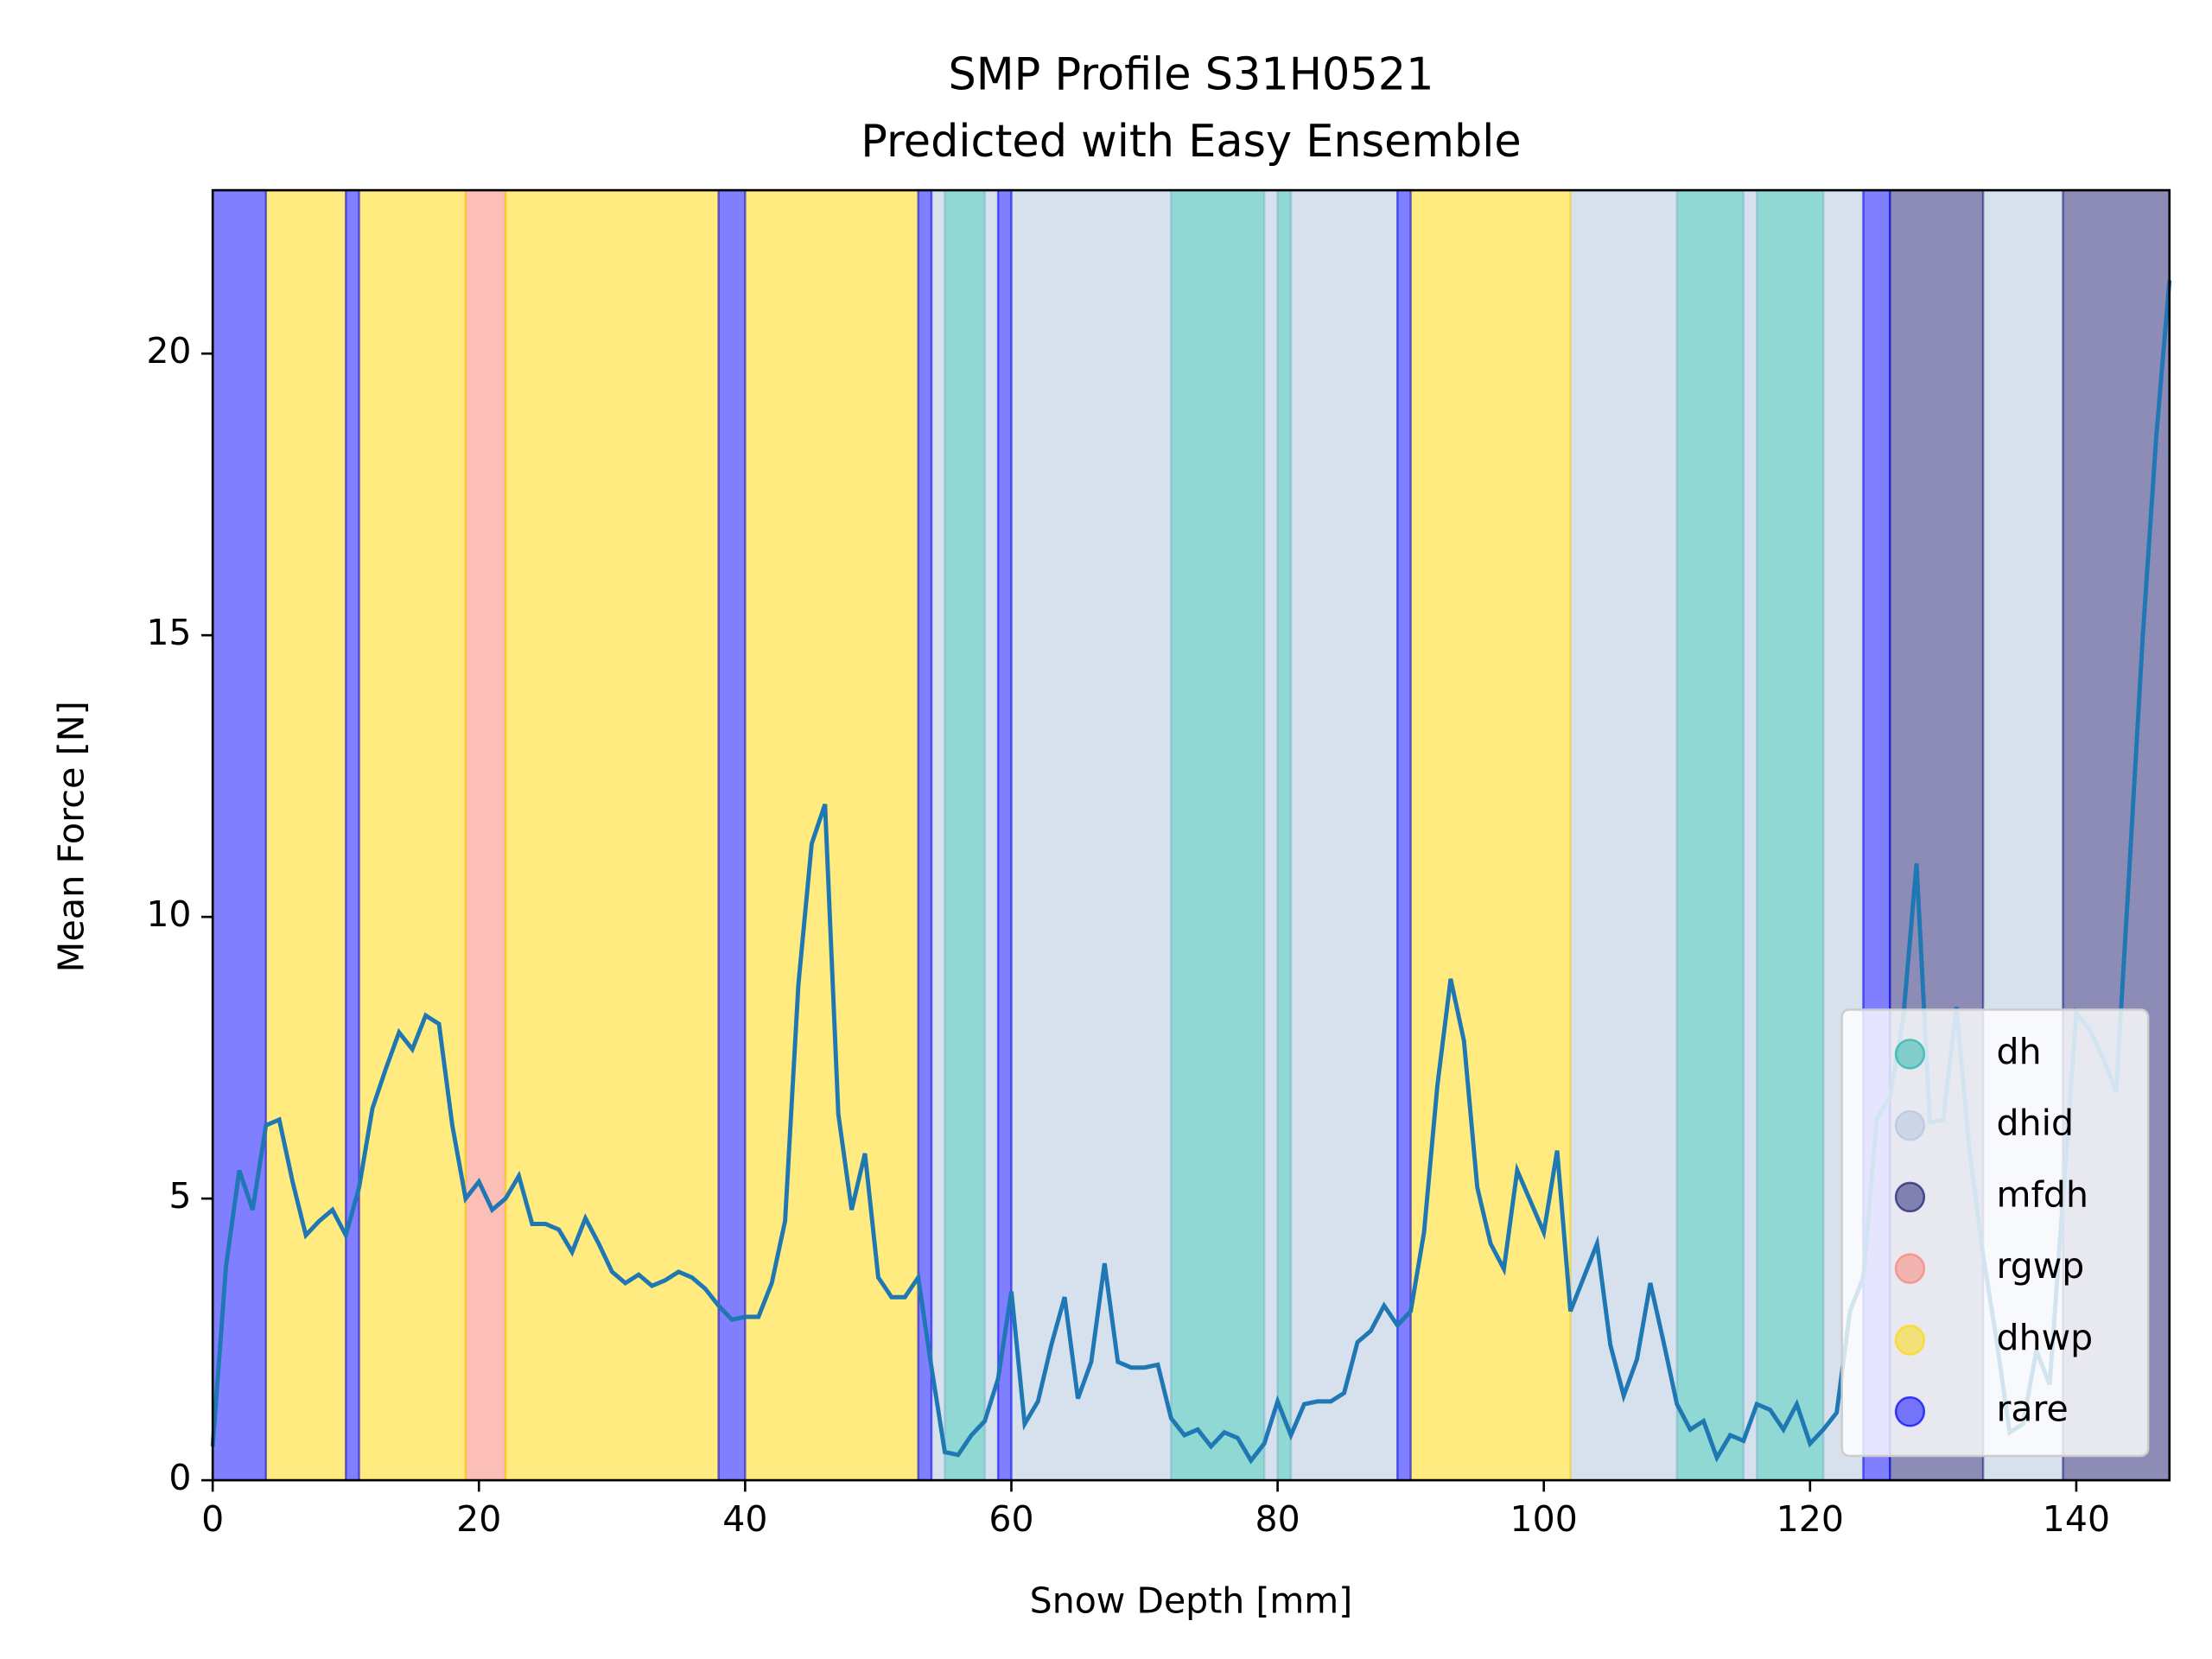 The image size is (2212, 1659). Describe the element at coordinates (744, 1519) in the screenshot. I see `x-tick-label: 40` at that location.